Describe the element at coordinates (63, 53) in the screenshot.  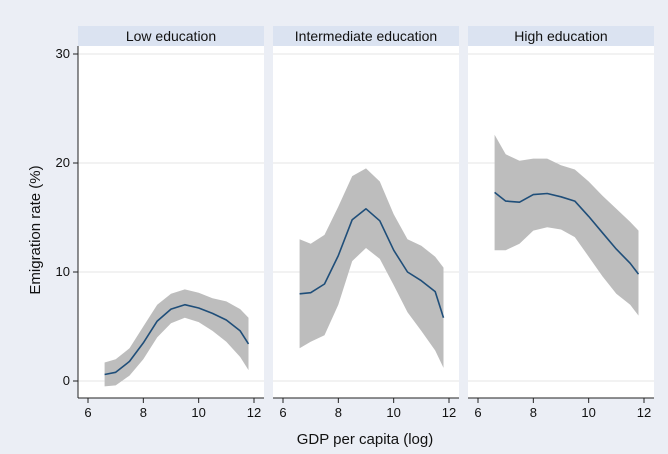
I see `y-tick-label: 30` at that location.